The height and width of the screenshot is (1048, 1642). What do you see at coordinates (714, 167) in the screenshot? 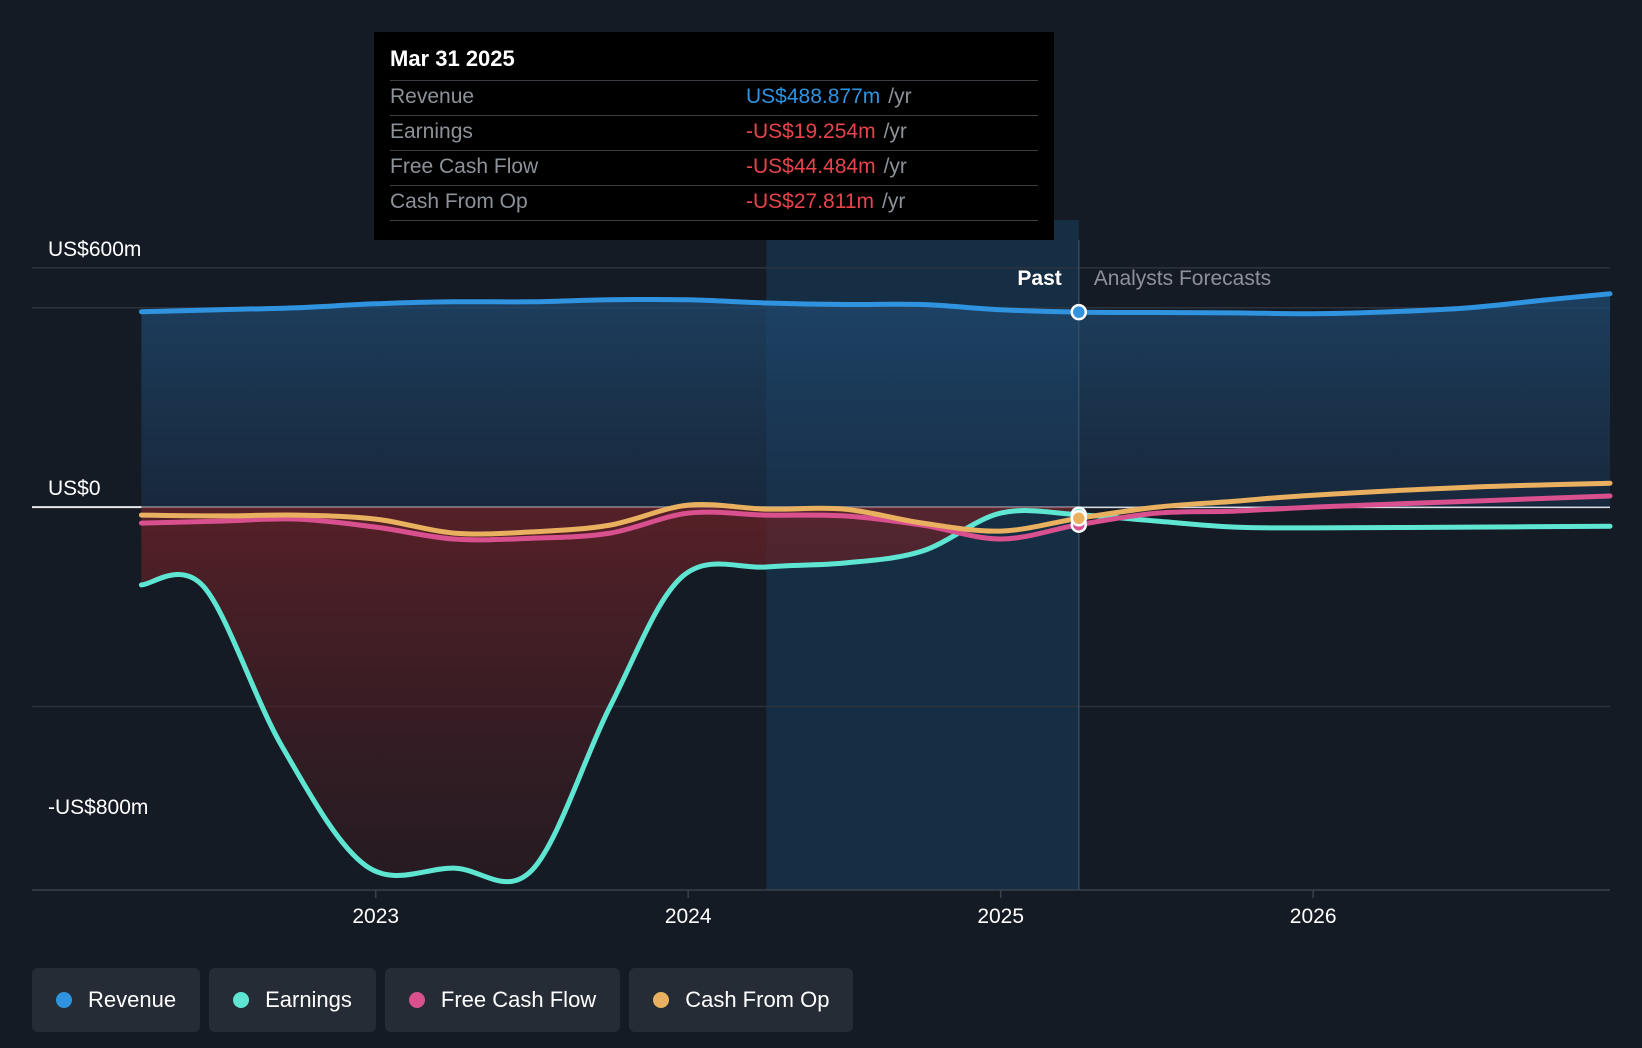
I see `tooltip-row-free-cash-flow: Free Cash Flow -US$44.484m /yr` at bounding box center [714, 167].